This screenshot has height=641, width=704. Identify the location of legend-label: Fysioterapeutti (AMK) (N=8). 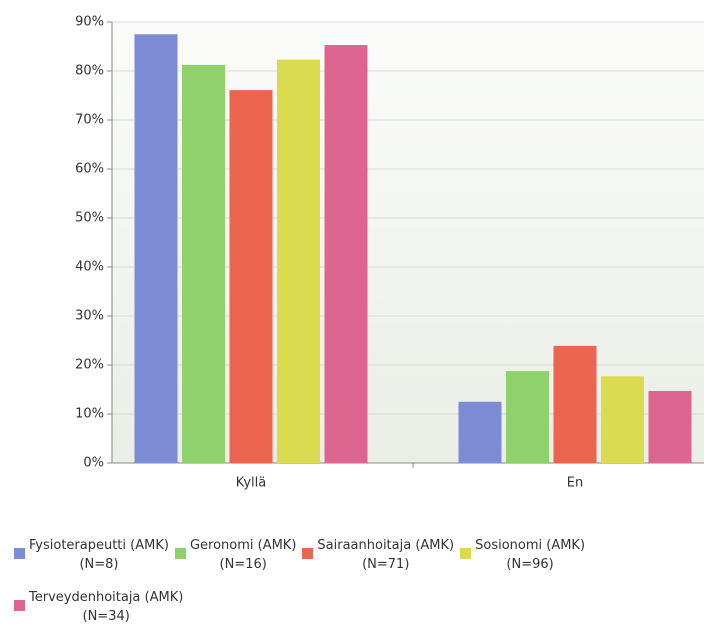
(99, 555).